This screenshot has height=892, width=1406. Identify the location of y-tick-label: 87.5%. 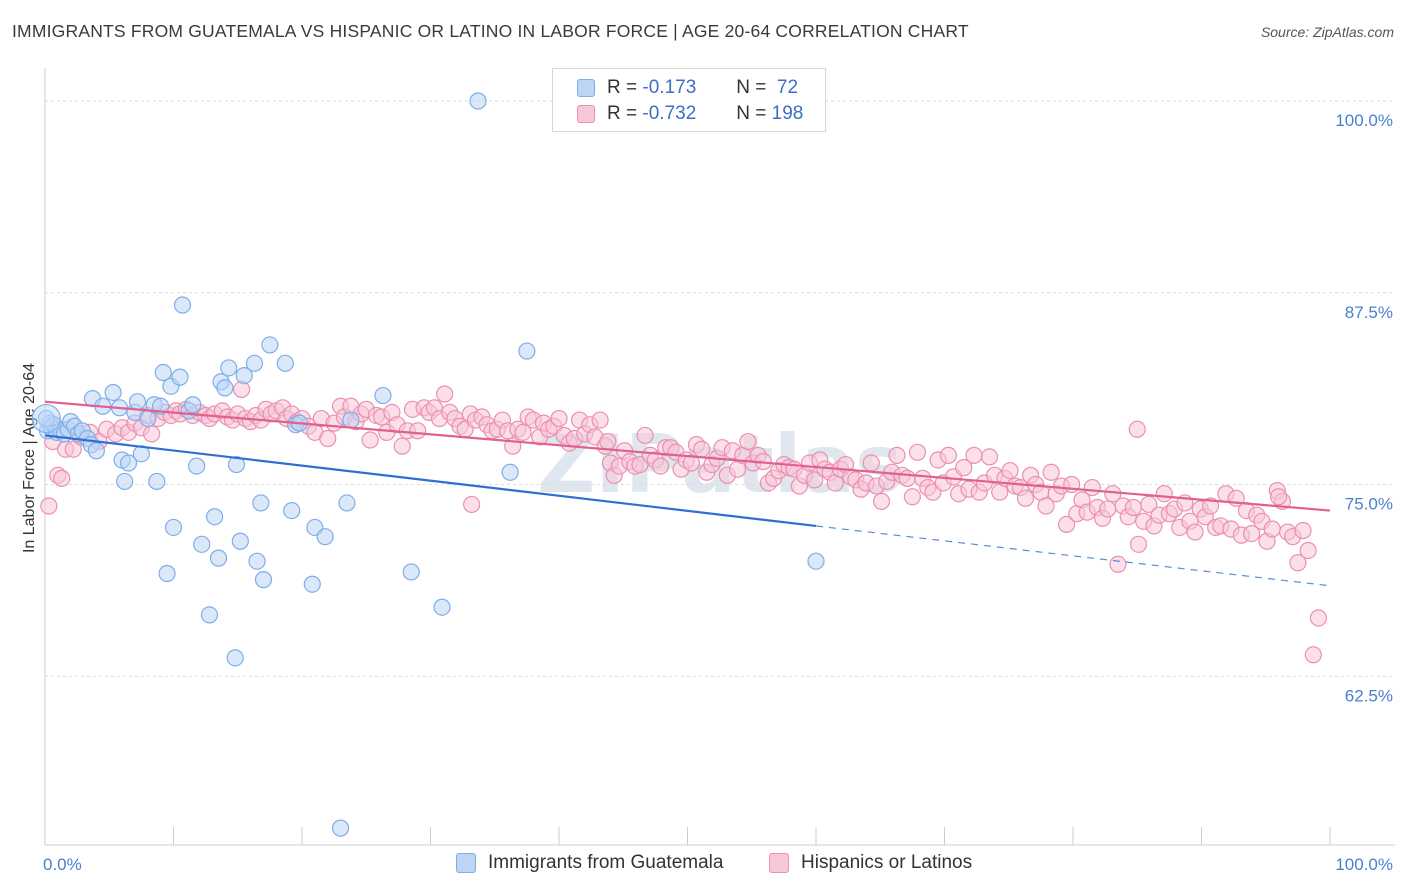
(1369, 312).